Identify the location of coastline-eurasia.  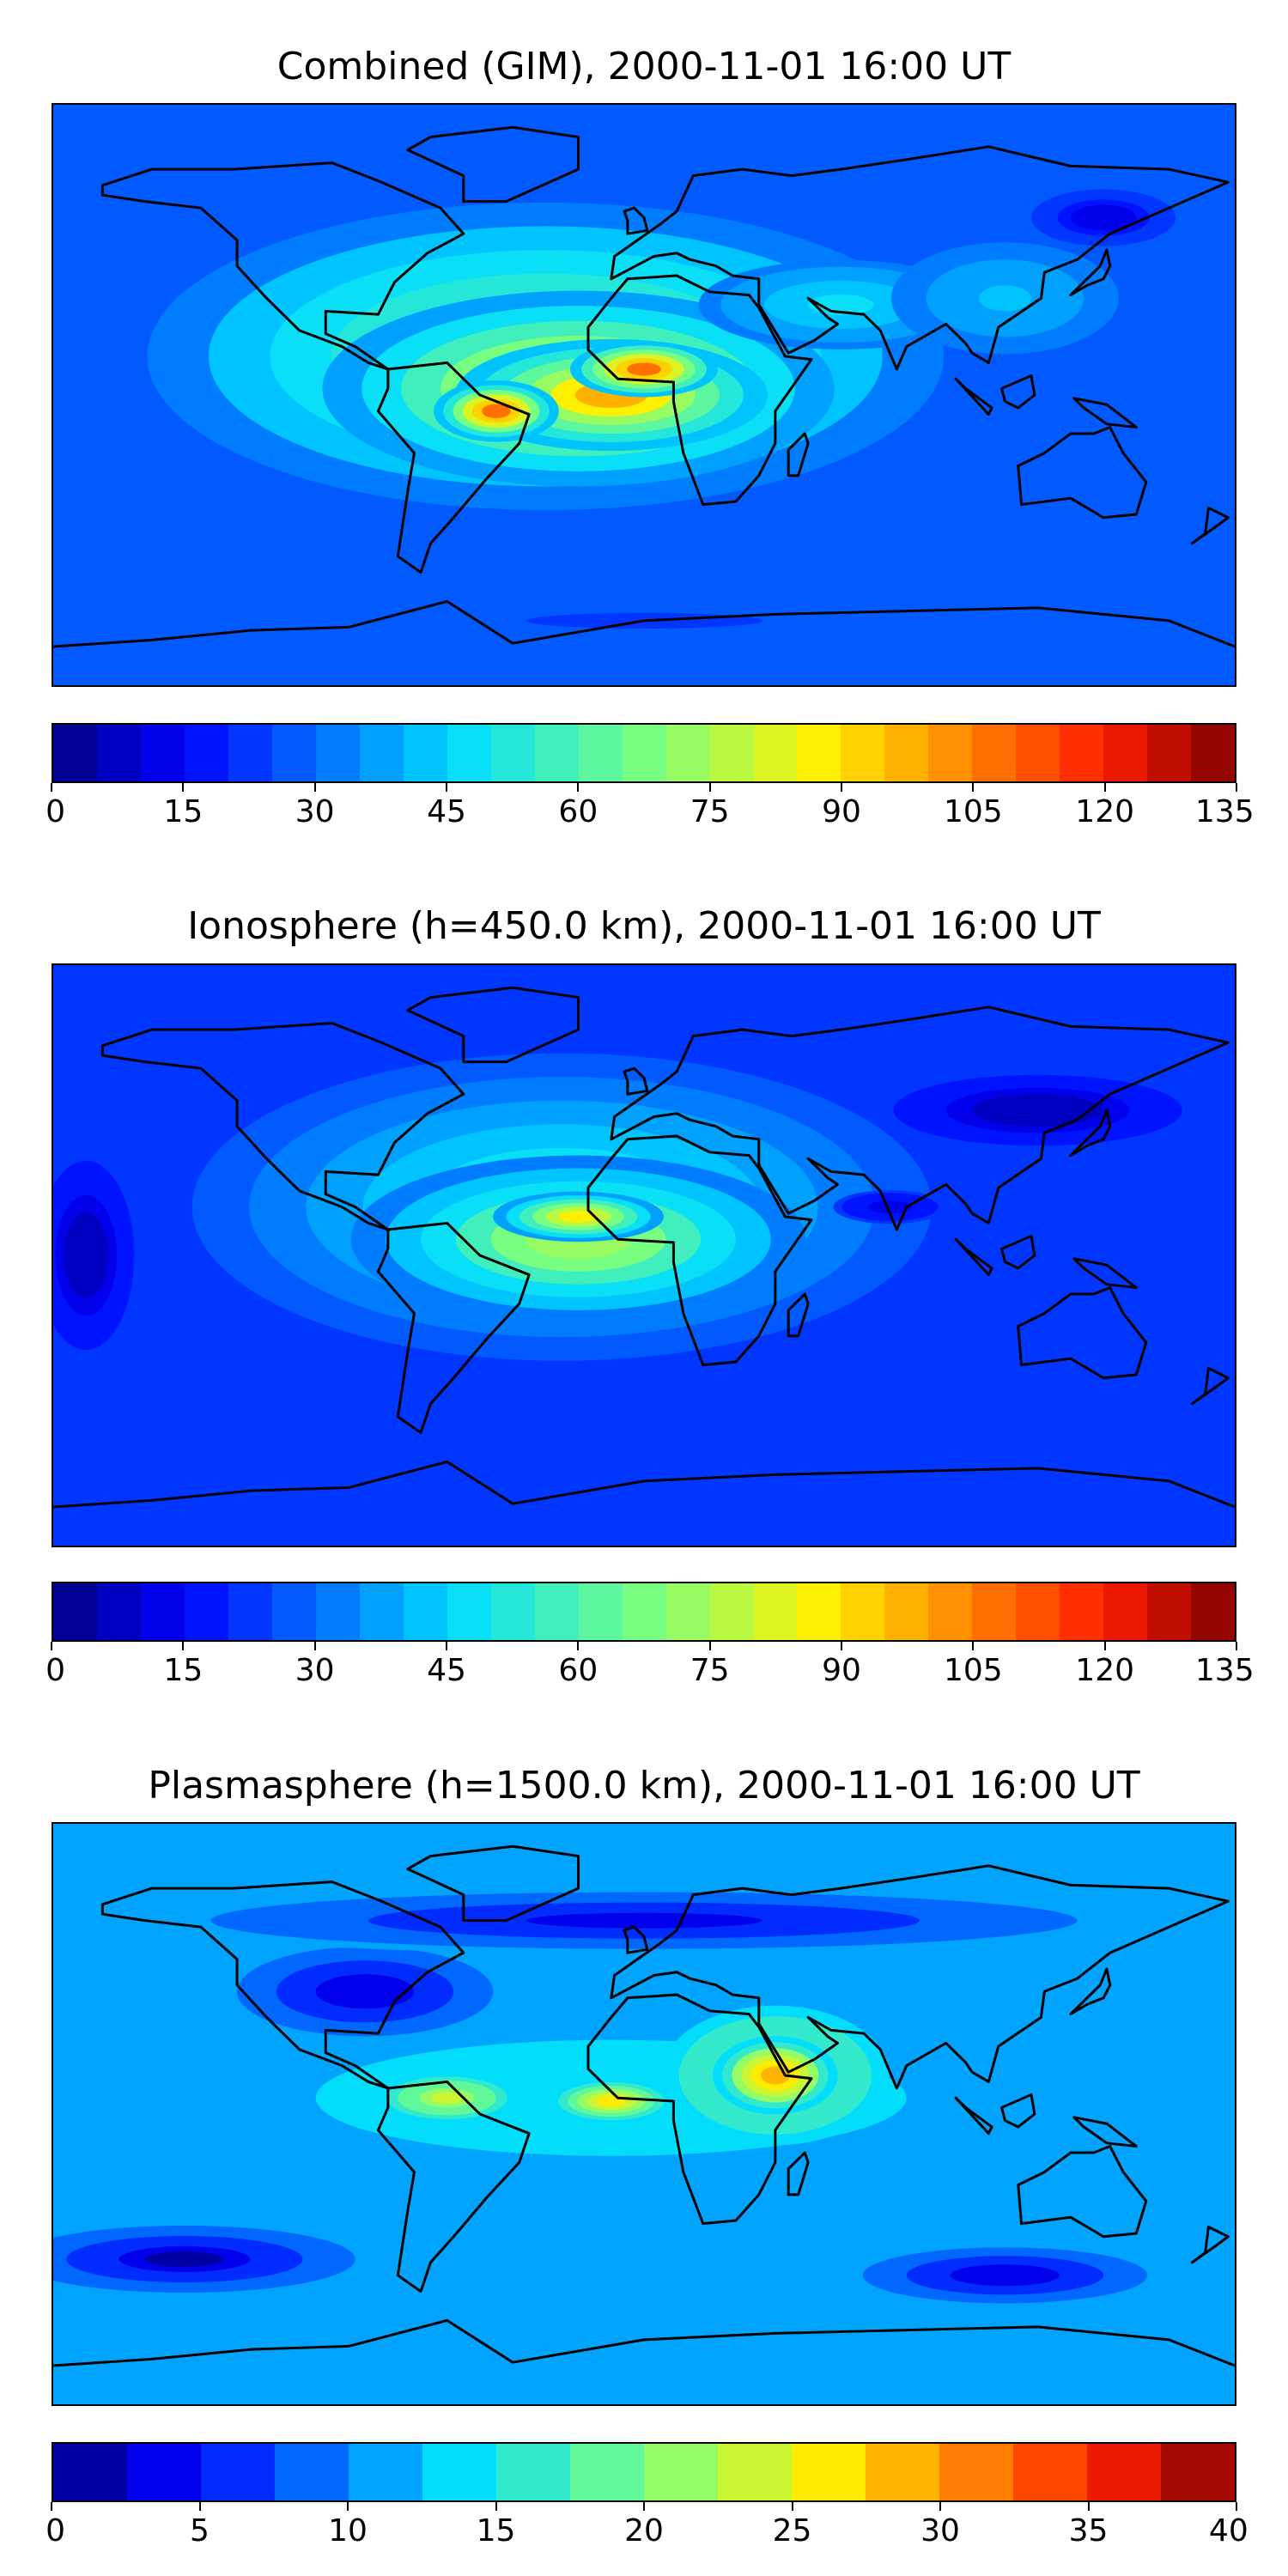
(920, 1118).